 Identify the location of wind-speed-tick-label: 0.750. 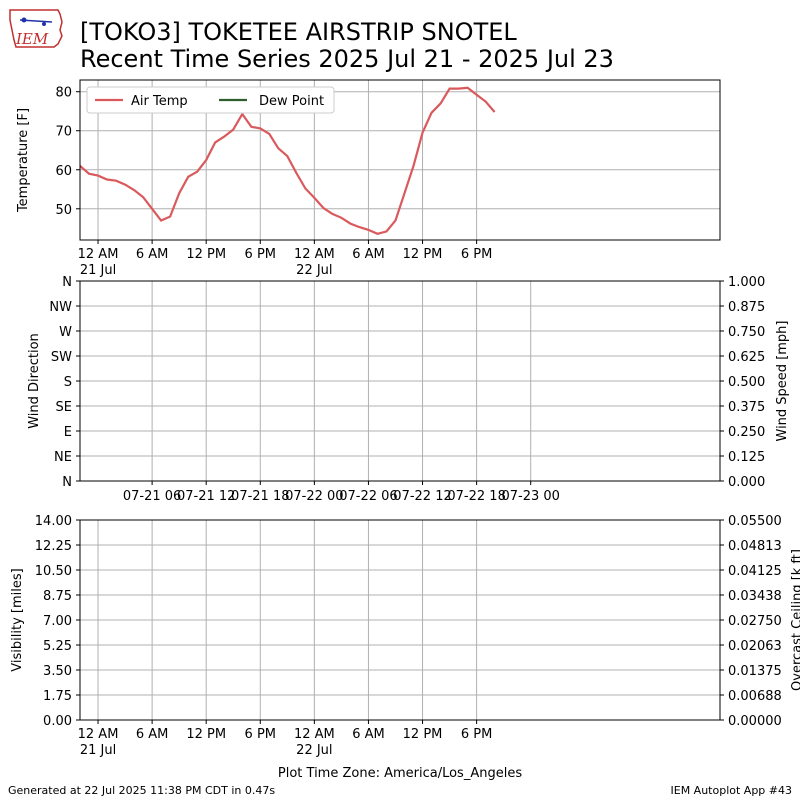
(746, 332).